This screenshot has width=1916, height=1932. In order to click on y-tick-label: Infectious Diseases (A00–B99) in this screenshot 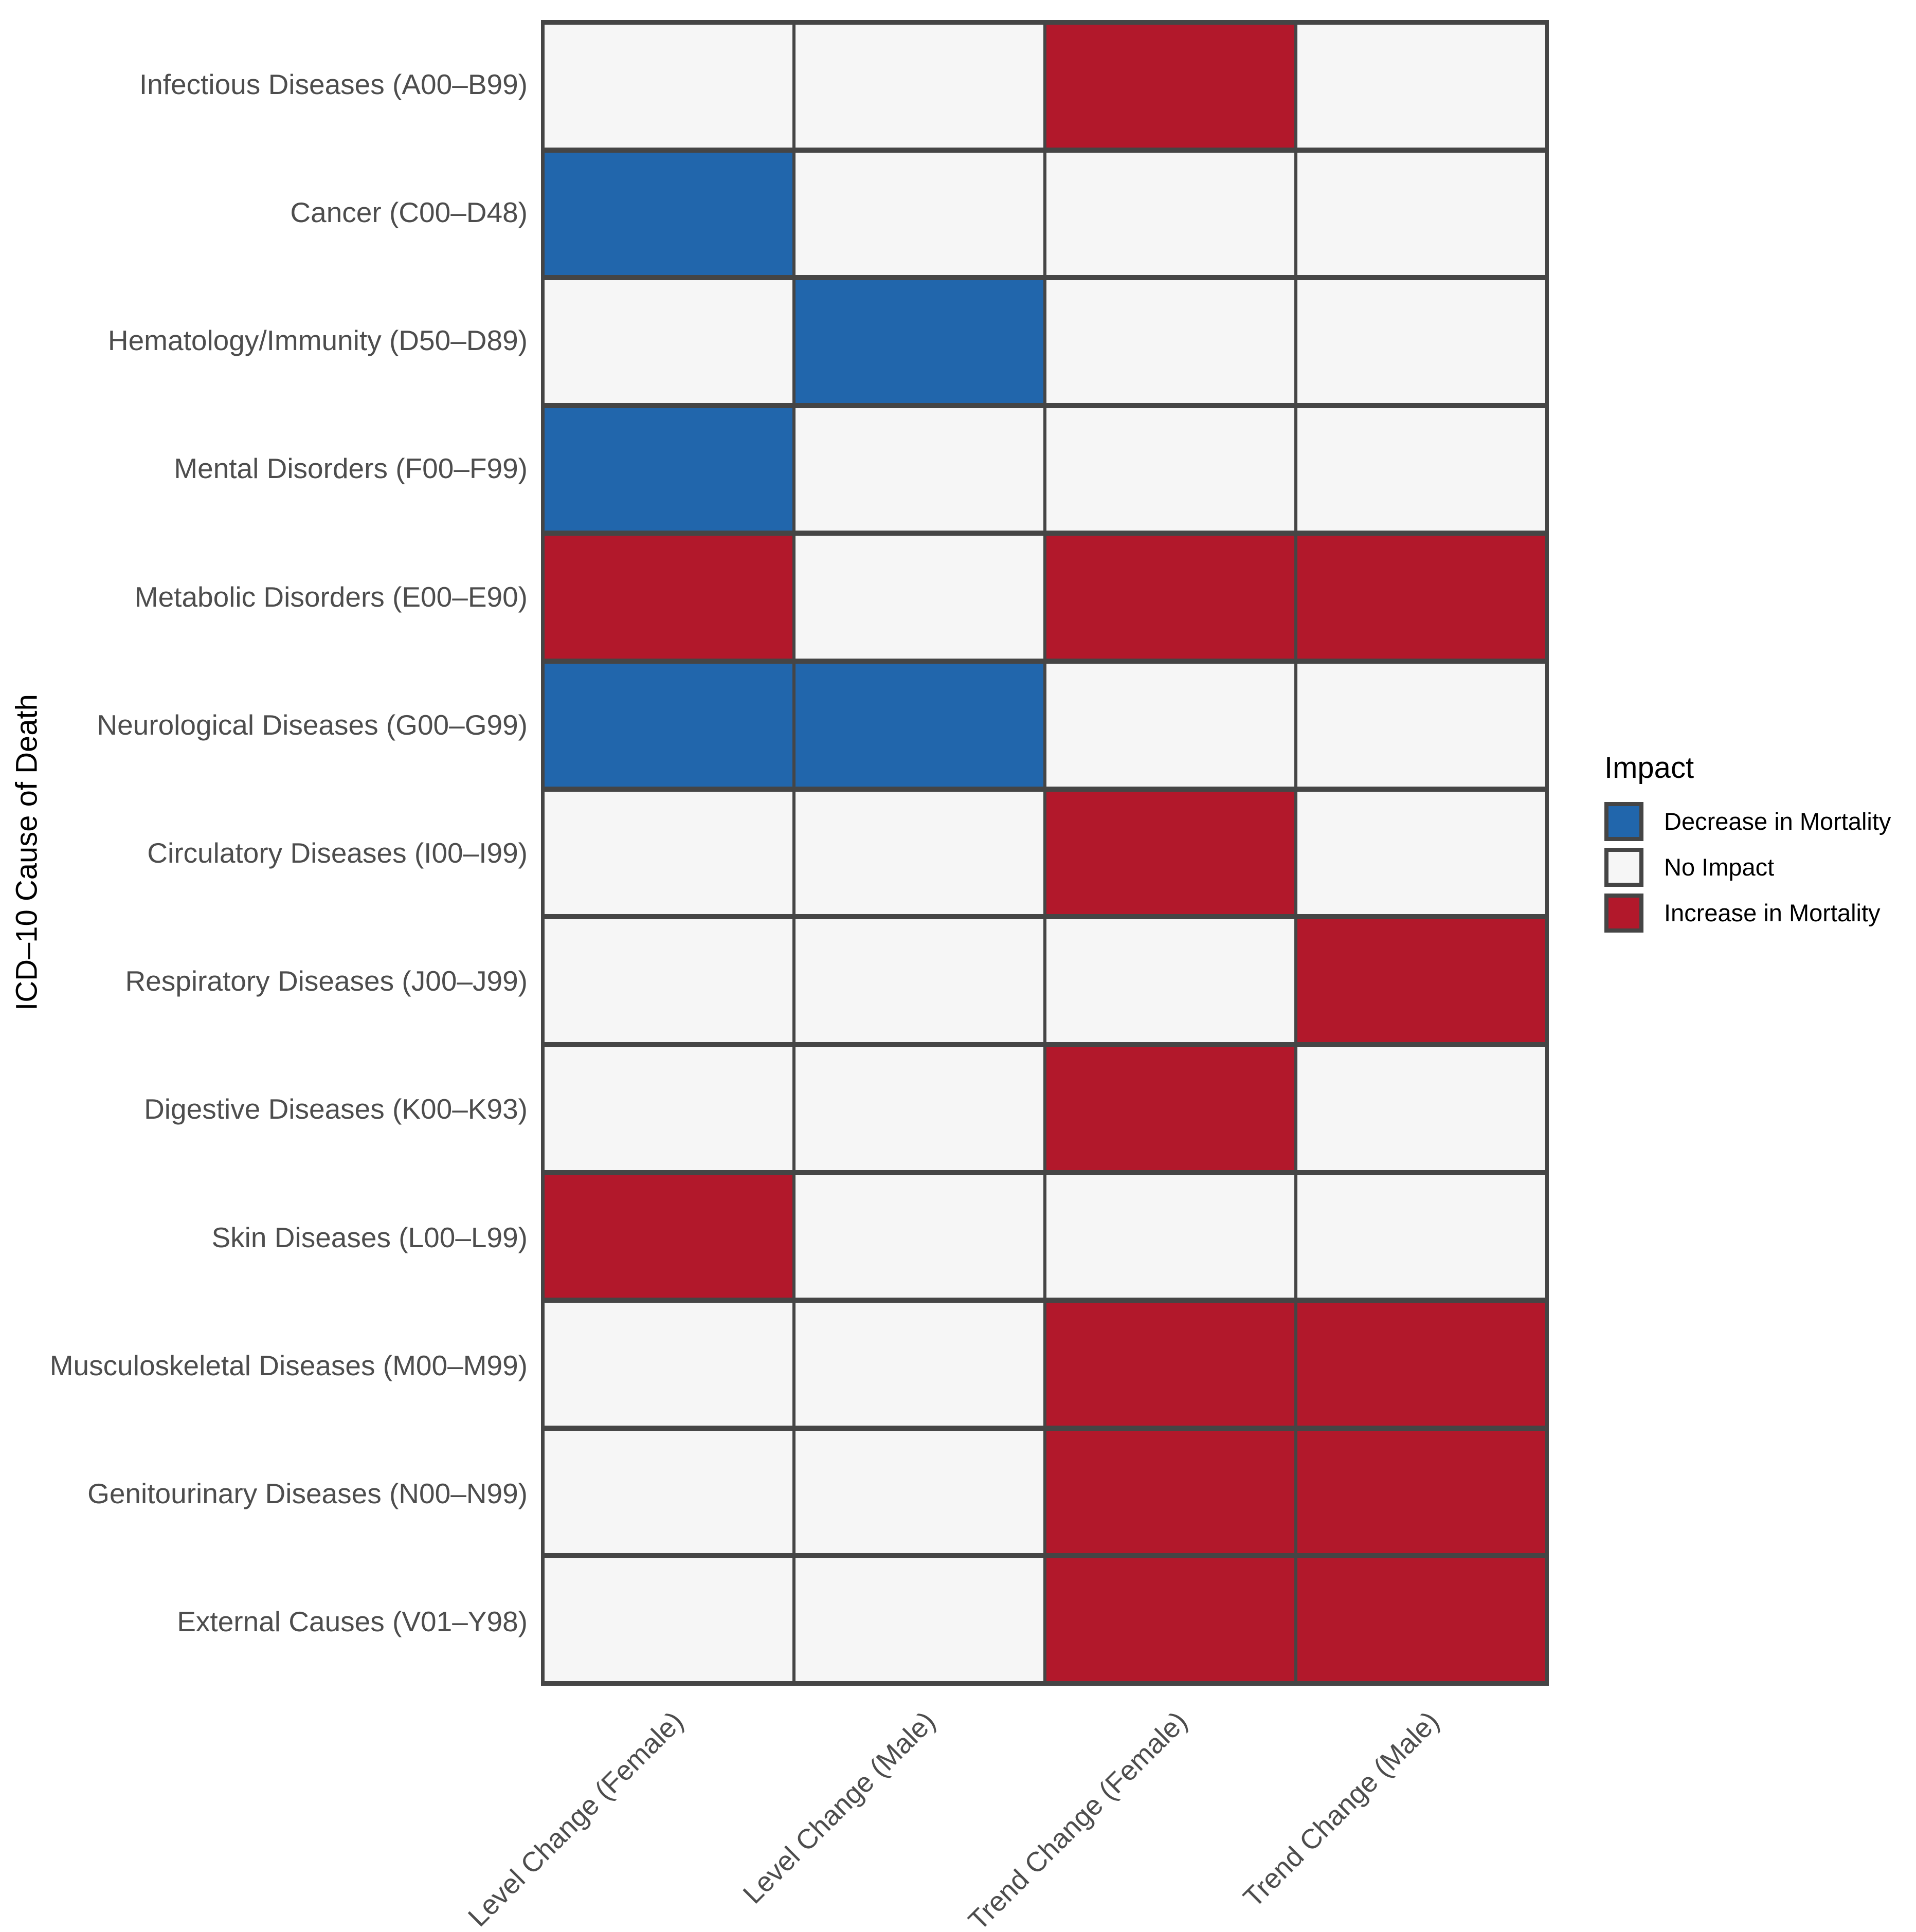, I will do `click(333, 84)`.